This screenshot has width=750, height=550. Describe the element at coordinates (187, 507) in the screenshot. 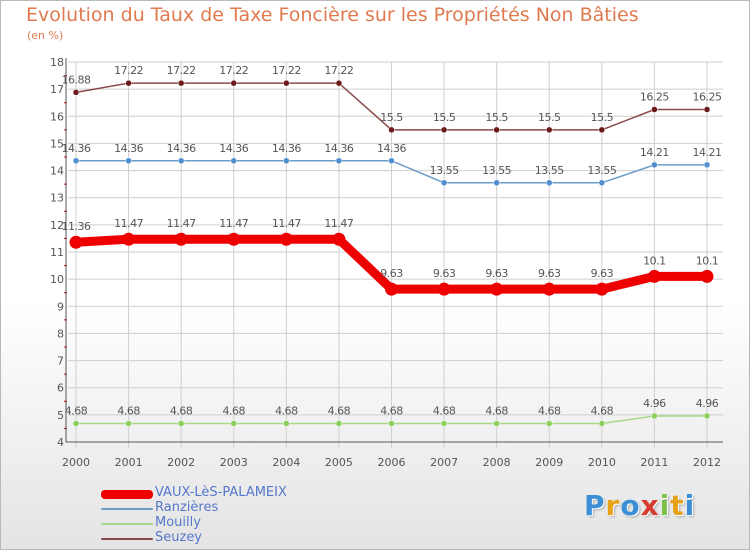

I see `legend-label: Ranzières` at that location.